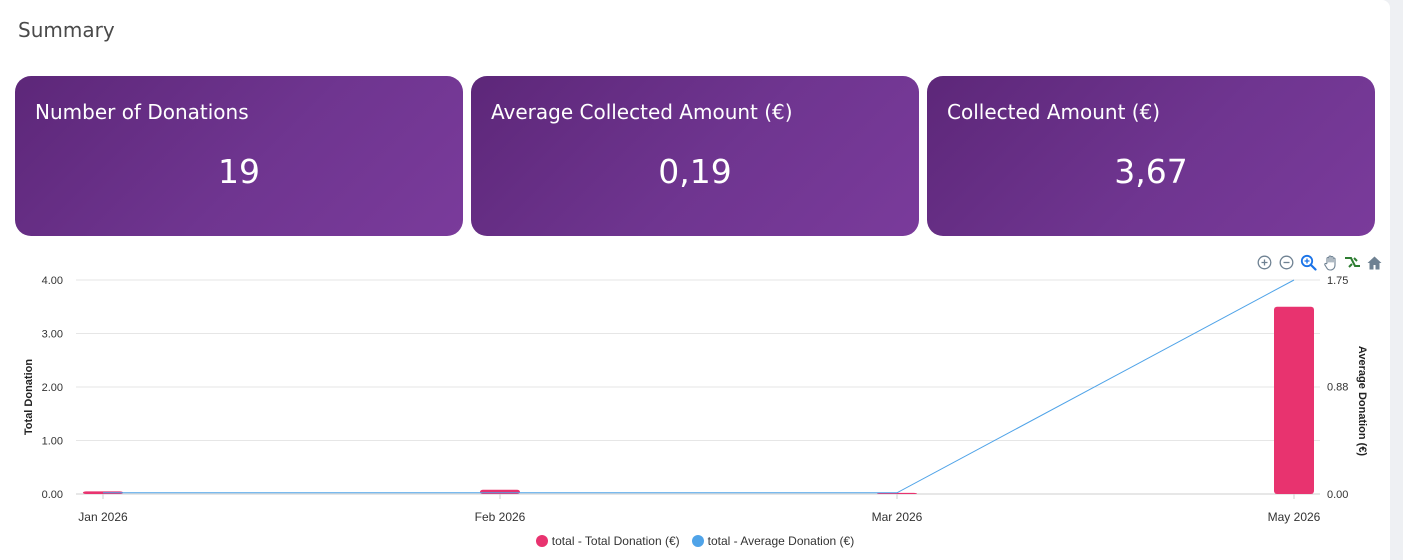 The image size is (1403, 560). Describe the element at coordinates (52, 495) in the screenshot. I see `y-tick-label: 0.00` at that location.